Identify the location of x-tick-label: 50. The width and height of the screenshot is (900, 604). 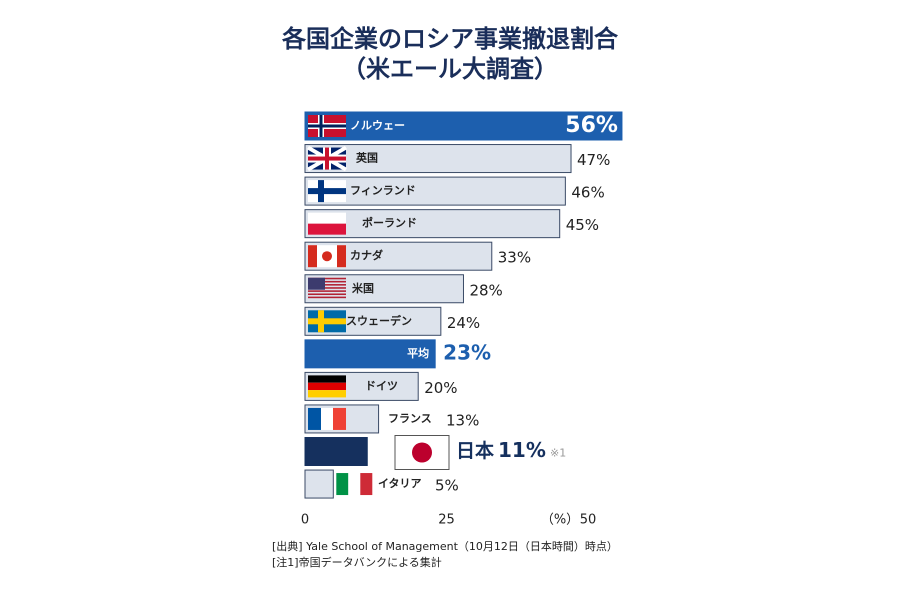
(588, 520).